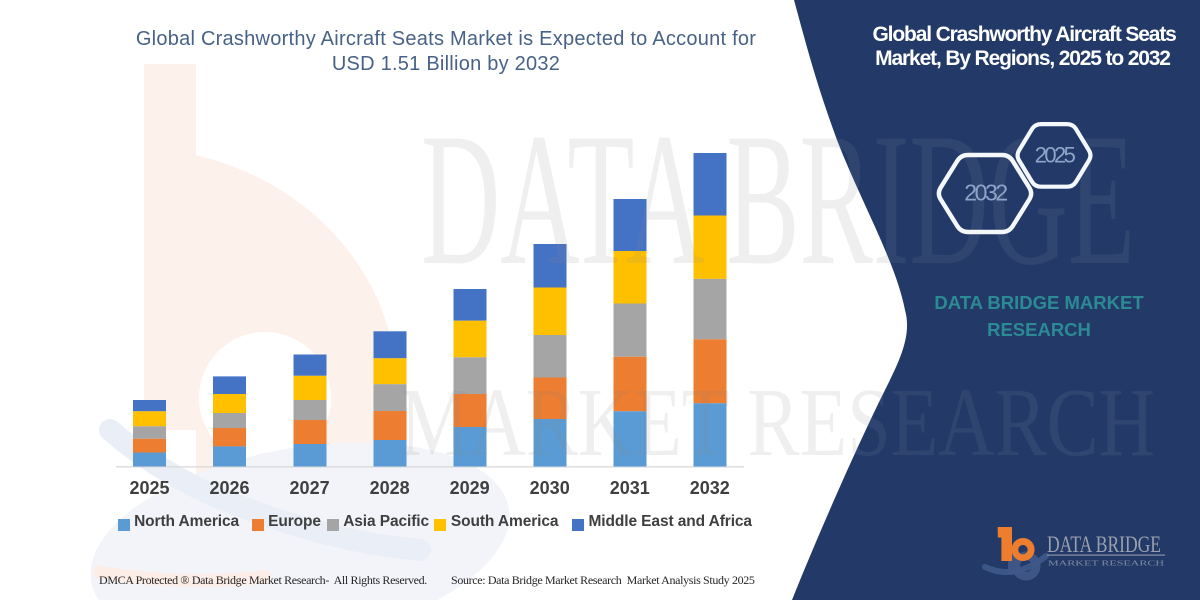 The height and width of the screenshot is (600, 1200). Describe the element at coordinates (1106, 563) in the screenshot. I see `svg-text: MARKET RESEARCH` at that location.